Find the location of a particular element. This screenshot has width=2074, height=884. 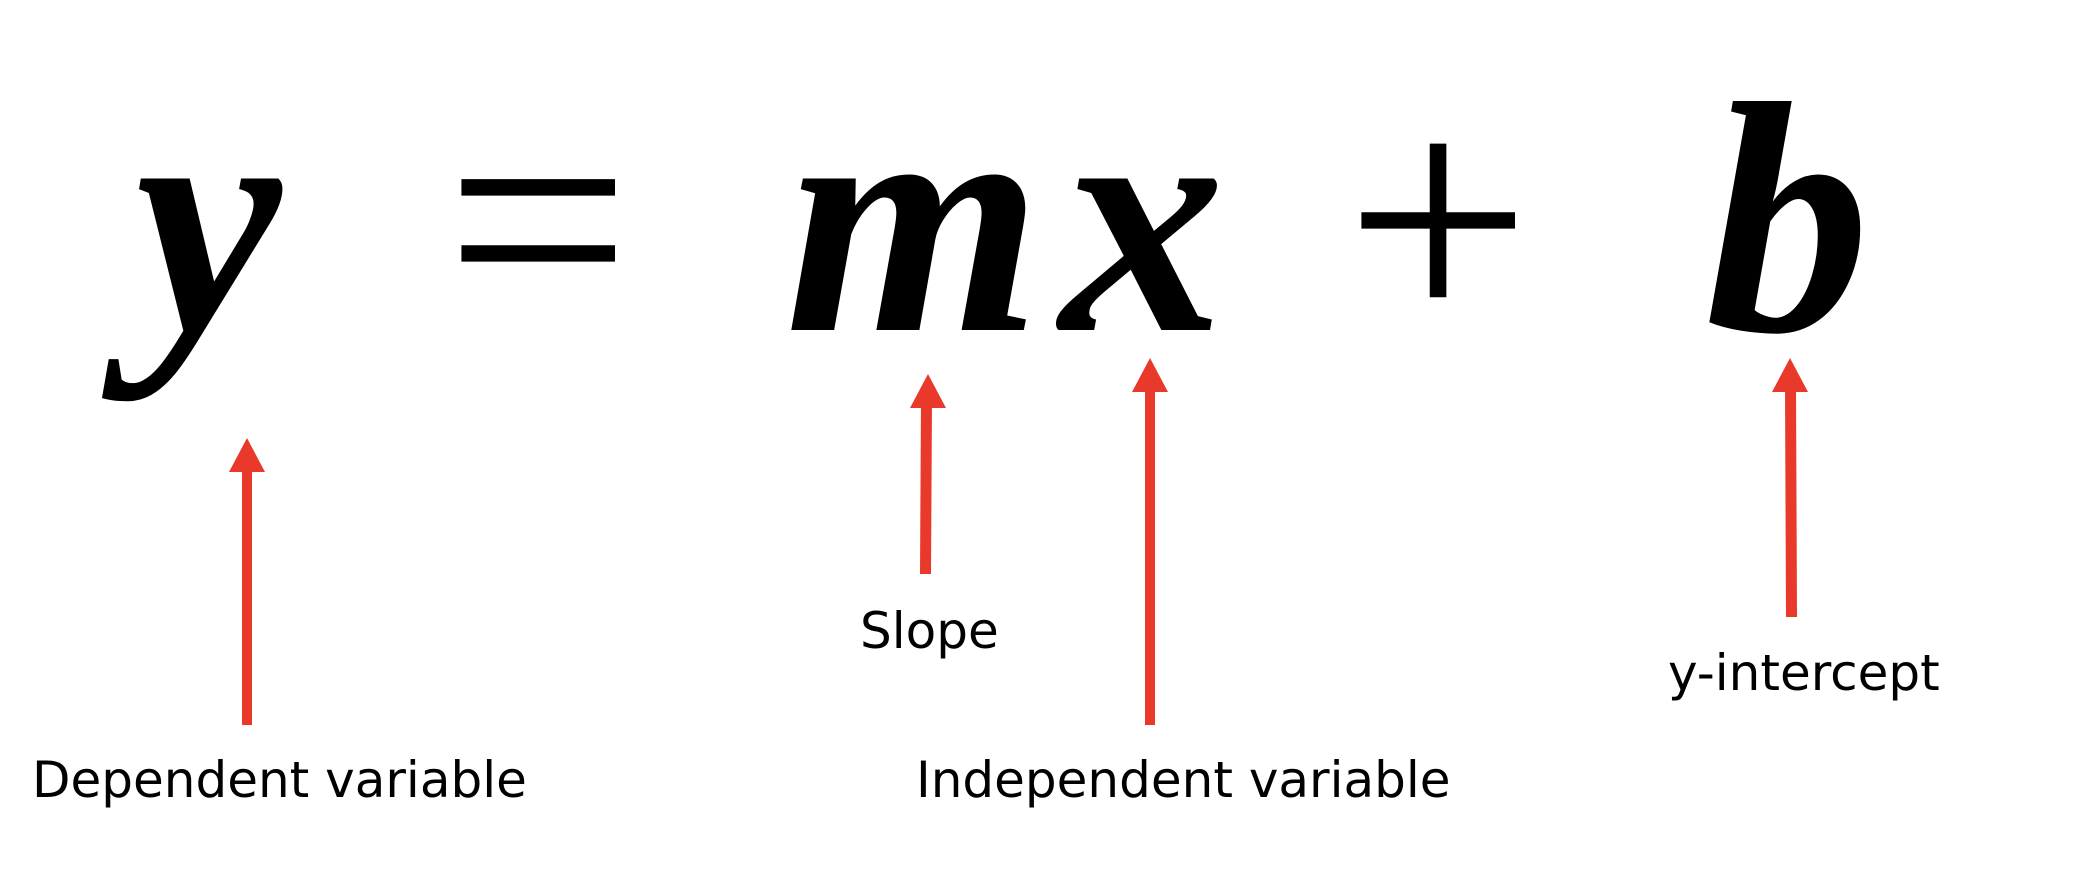

arrow-independent-head is located at coordinates (1150, 375).